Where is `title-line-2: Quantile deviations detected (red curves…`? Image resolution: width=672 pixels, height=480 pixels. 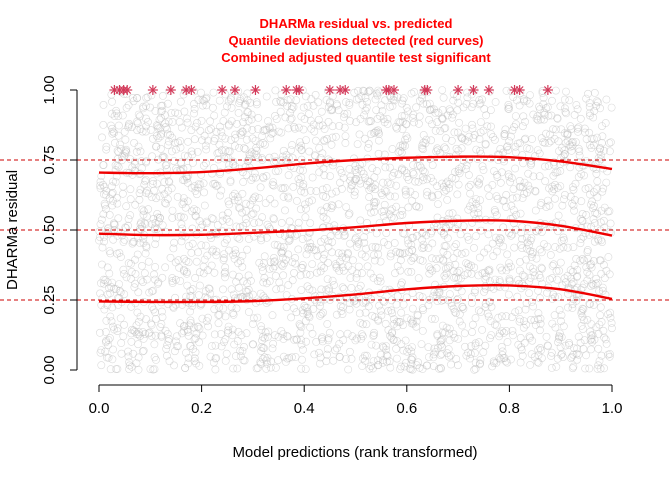 title-line-2: Quantile deviations detected (red curves… is located at coordinates (355, 40).